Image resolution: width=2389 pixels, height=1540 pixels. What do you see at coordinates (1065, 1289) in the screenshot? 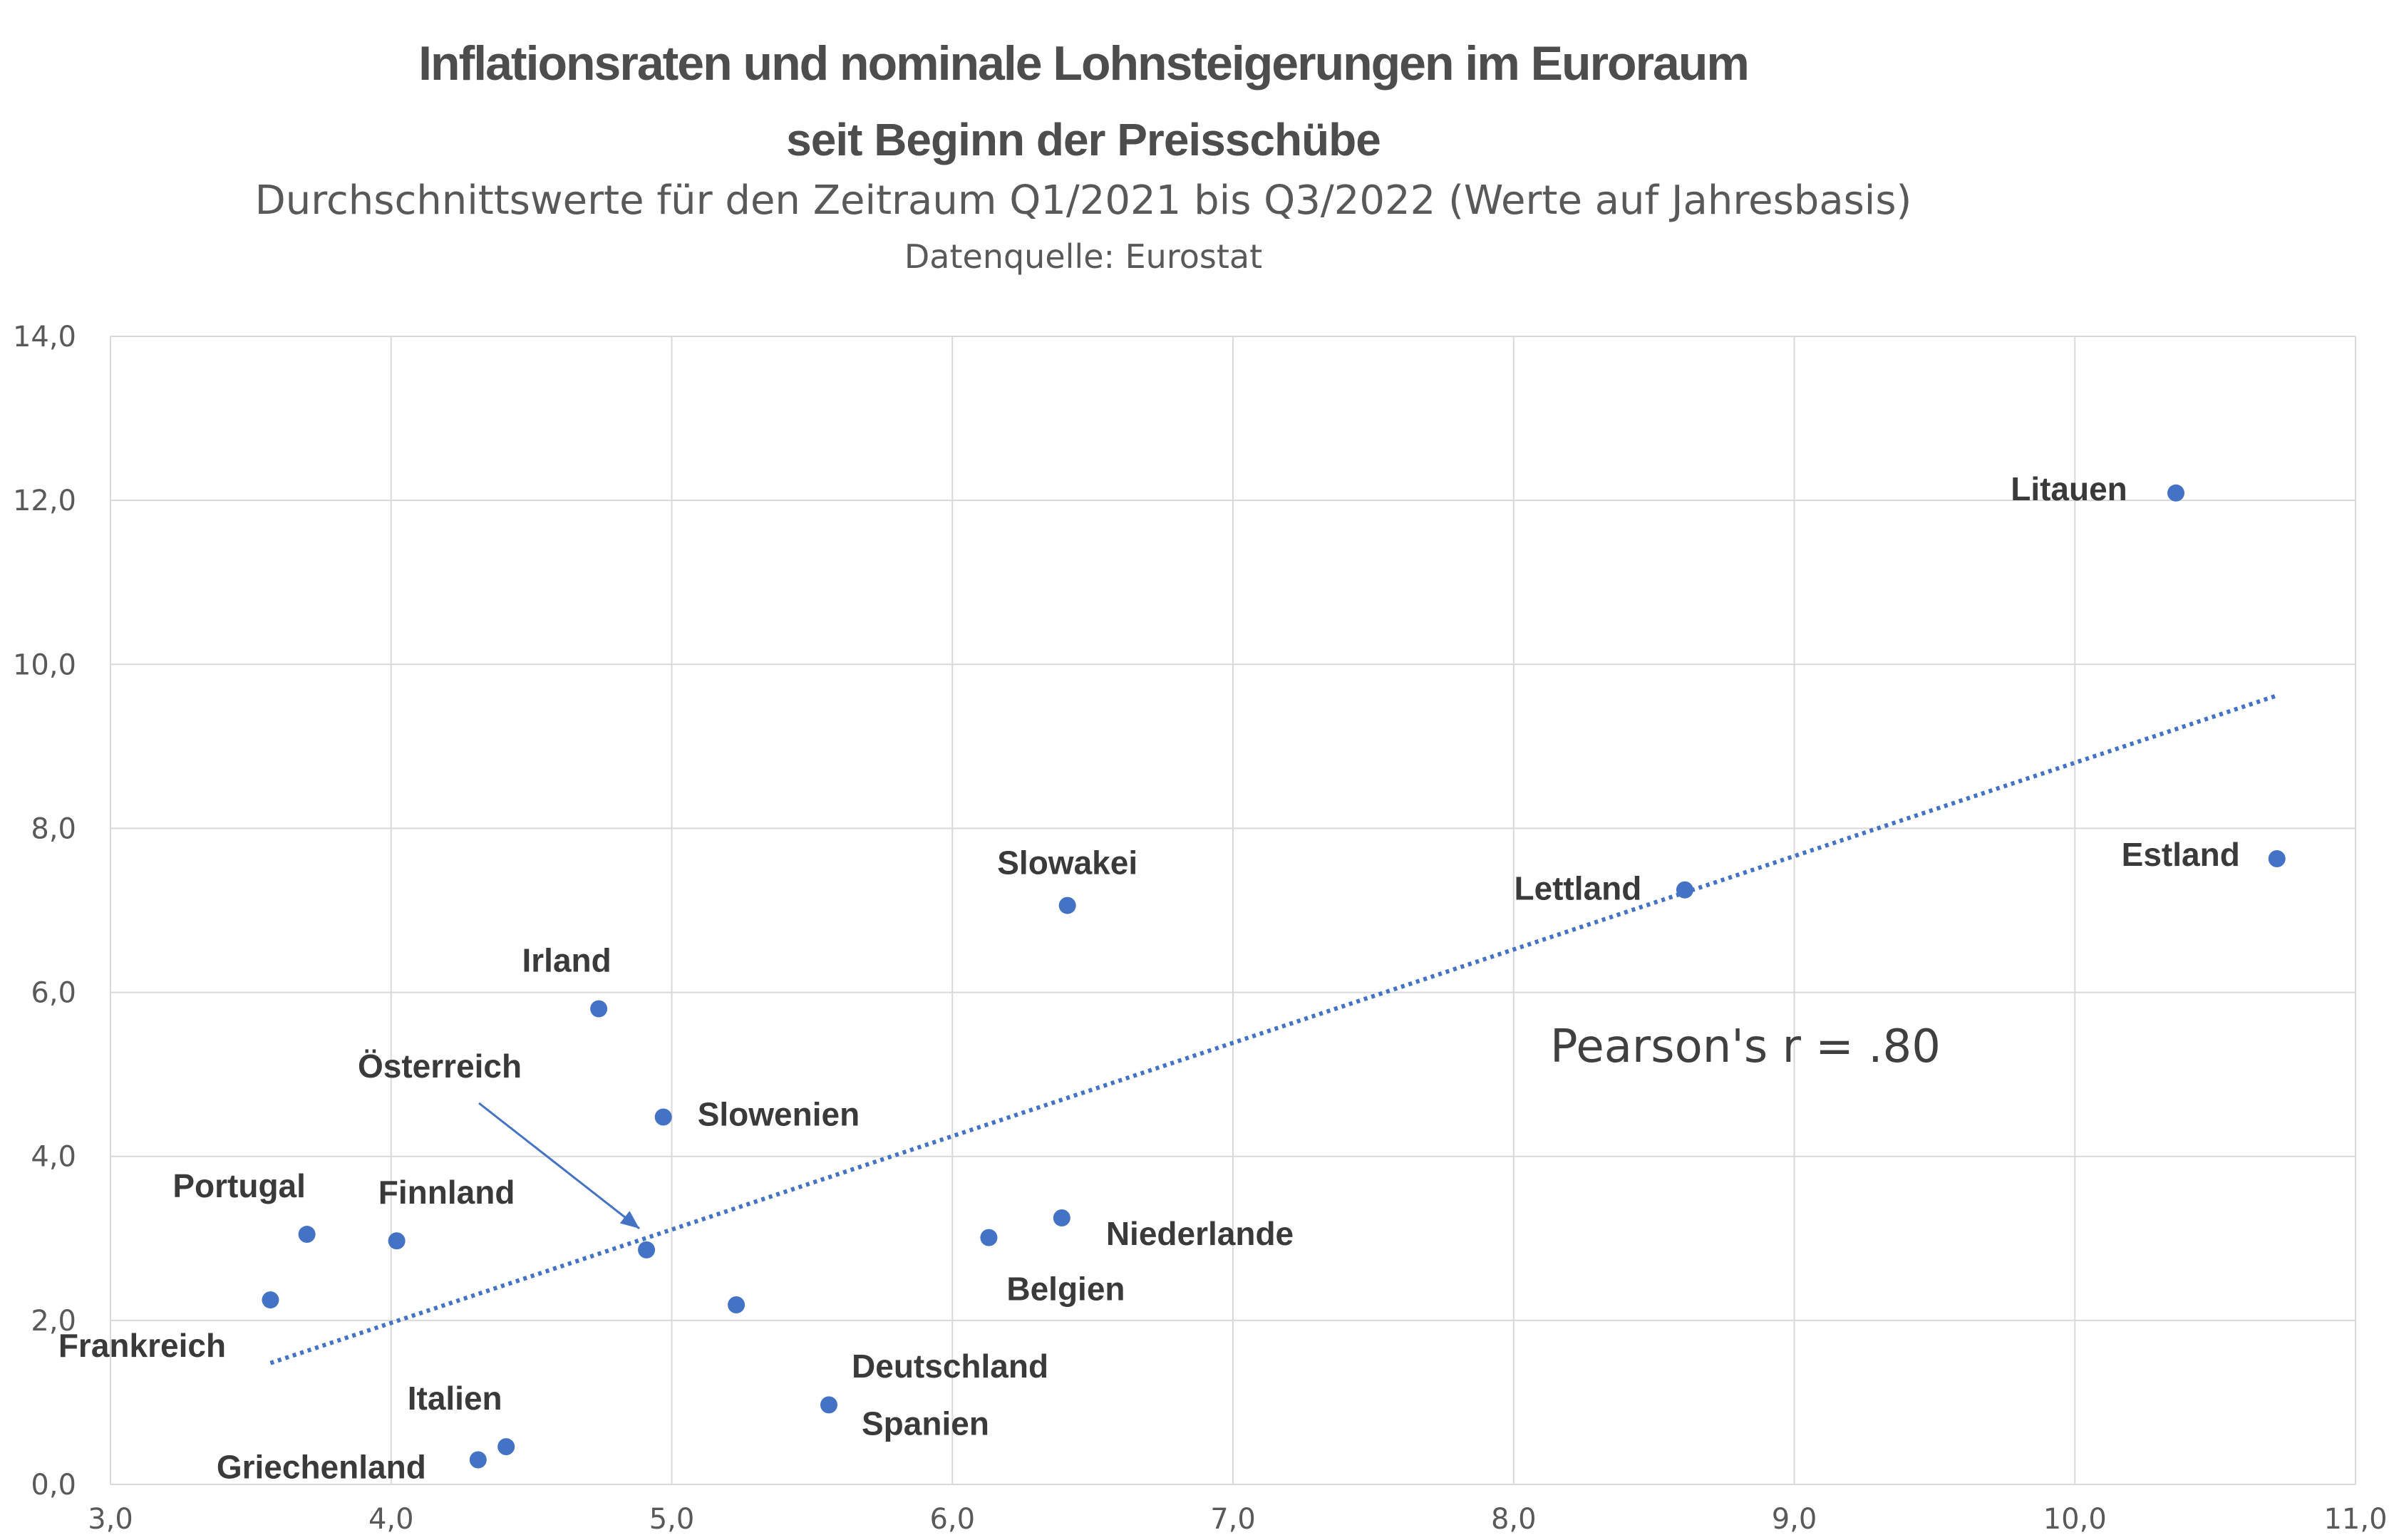
I see `point-label: Belgien` at bounding box center [1065, 1289].